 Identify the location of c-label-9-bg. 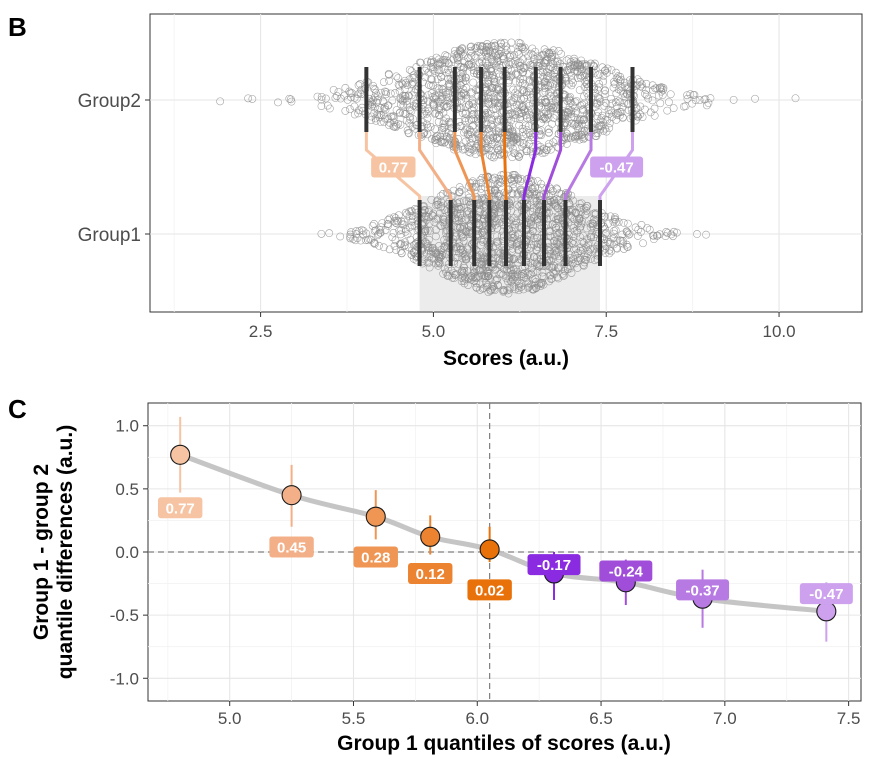
(826, 594).